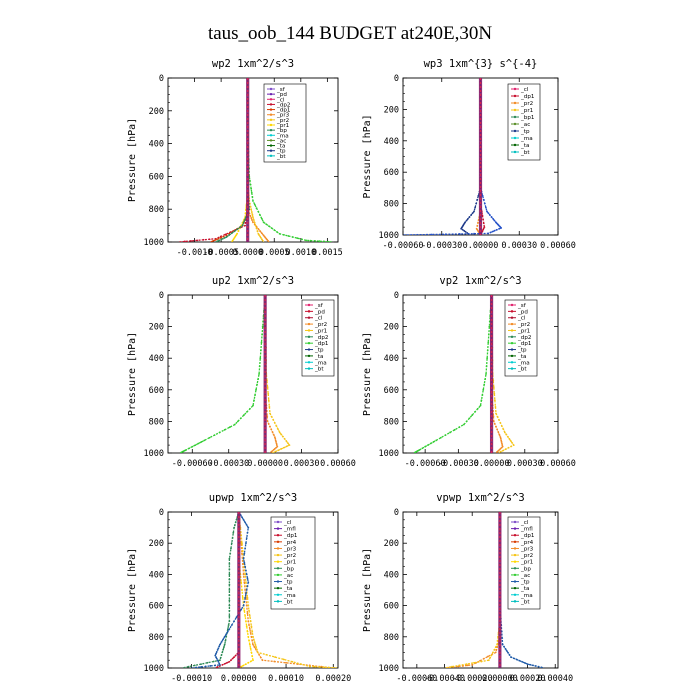 The height and width of the screenshot is (700, 700). Describe the element at coordinates (525, 602) in the screenshot. I see `legend-label: _bt` at that location.